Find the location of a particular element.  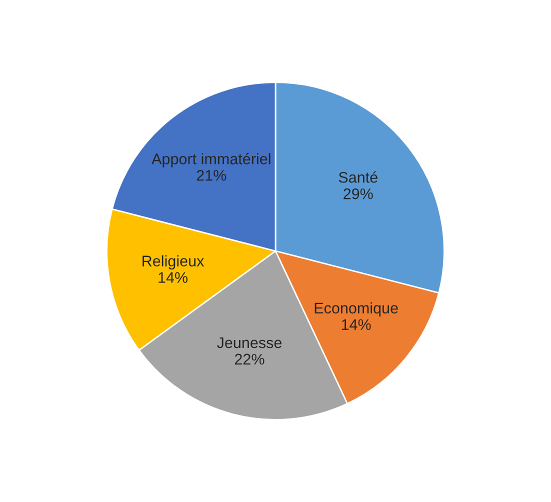

data-label: 21% is located at coordinates (211, 175).